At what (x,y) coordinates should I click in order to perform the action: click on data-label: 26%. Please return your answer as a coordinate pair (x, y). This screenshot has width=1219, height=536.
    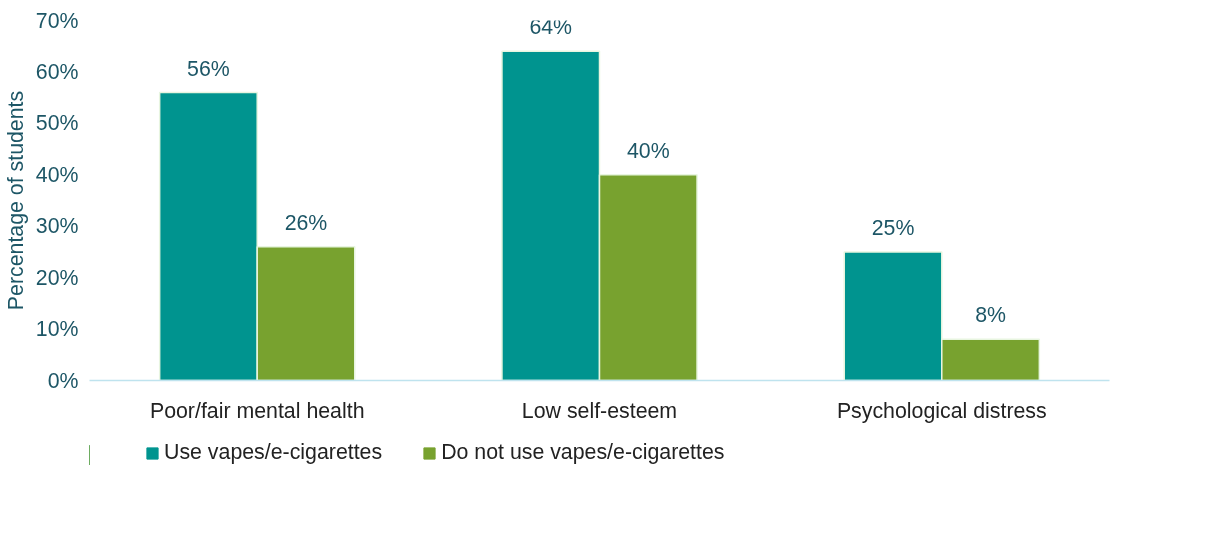
    Looking at the image, I should click on (306, 222).